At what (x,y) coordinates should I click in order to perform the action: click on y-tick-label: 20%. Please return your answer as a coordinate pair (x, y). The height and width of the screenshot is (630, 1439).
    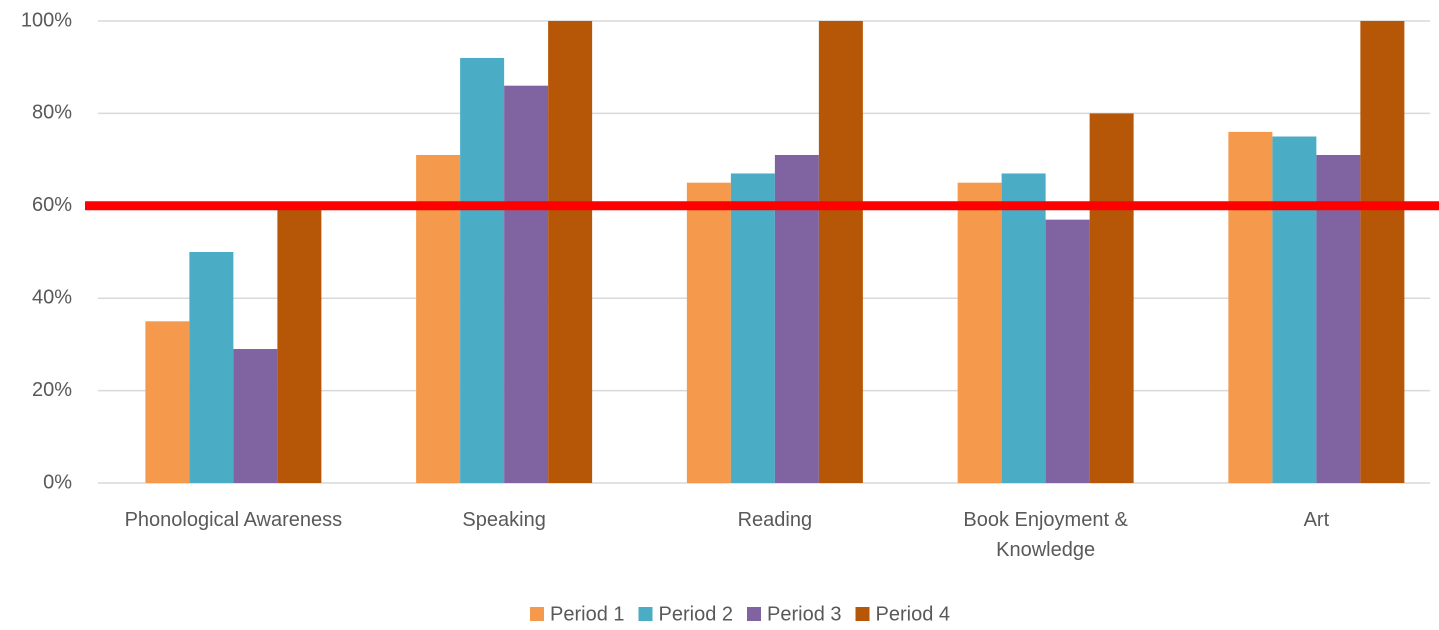
    Looking at the image, I should click on (52, 390).